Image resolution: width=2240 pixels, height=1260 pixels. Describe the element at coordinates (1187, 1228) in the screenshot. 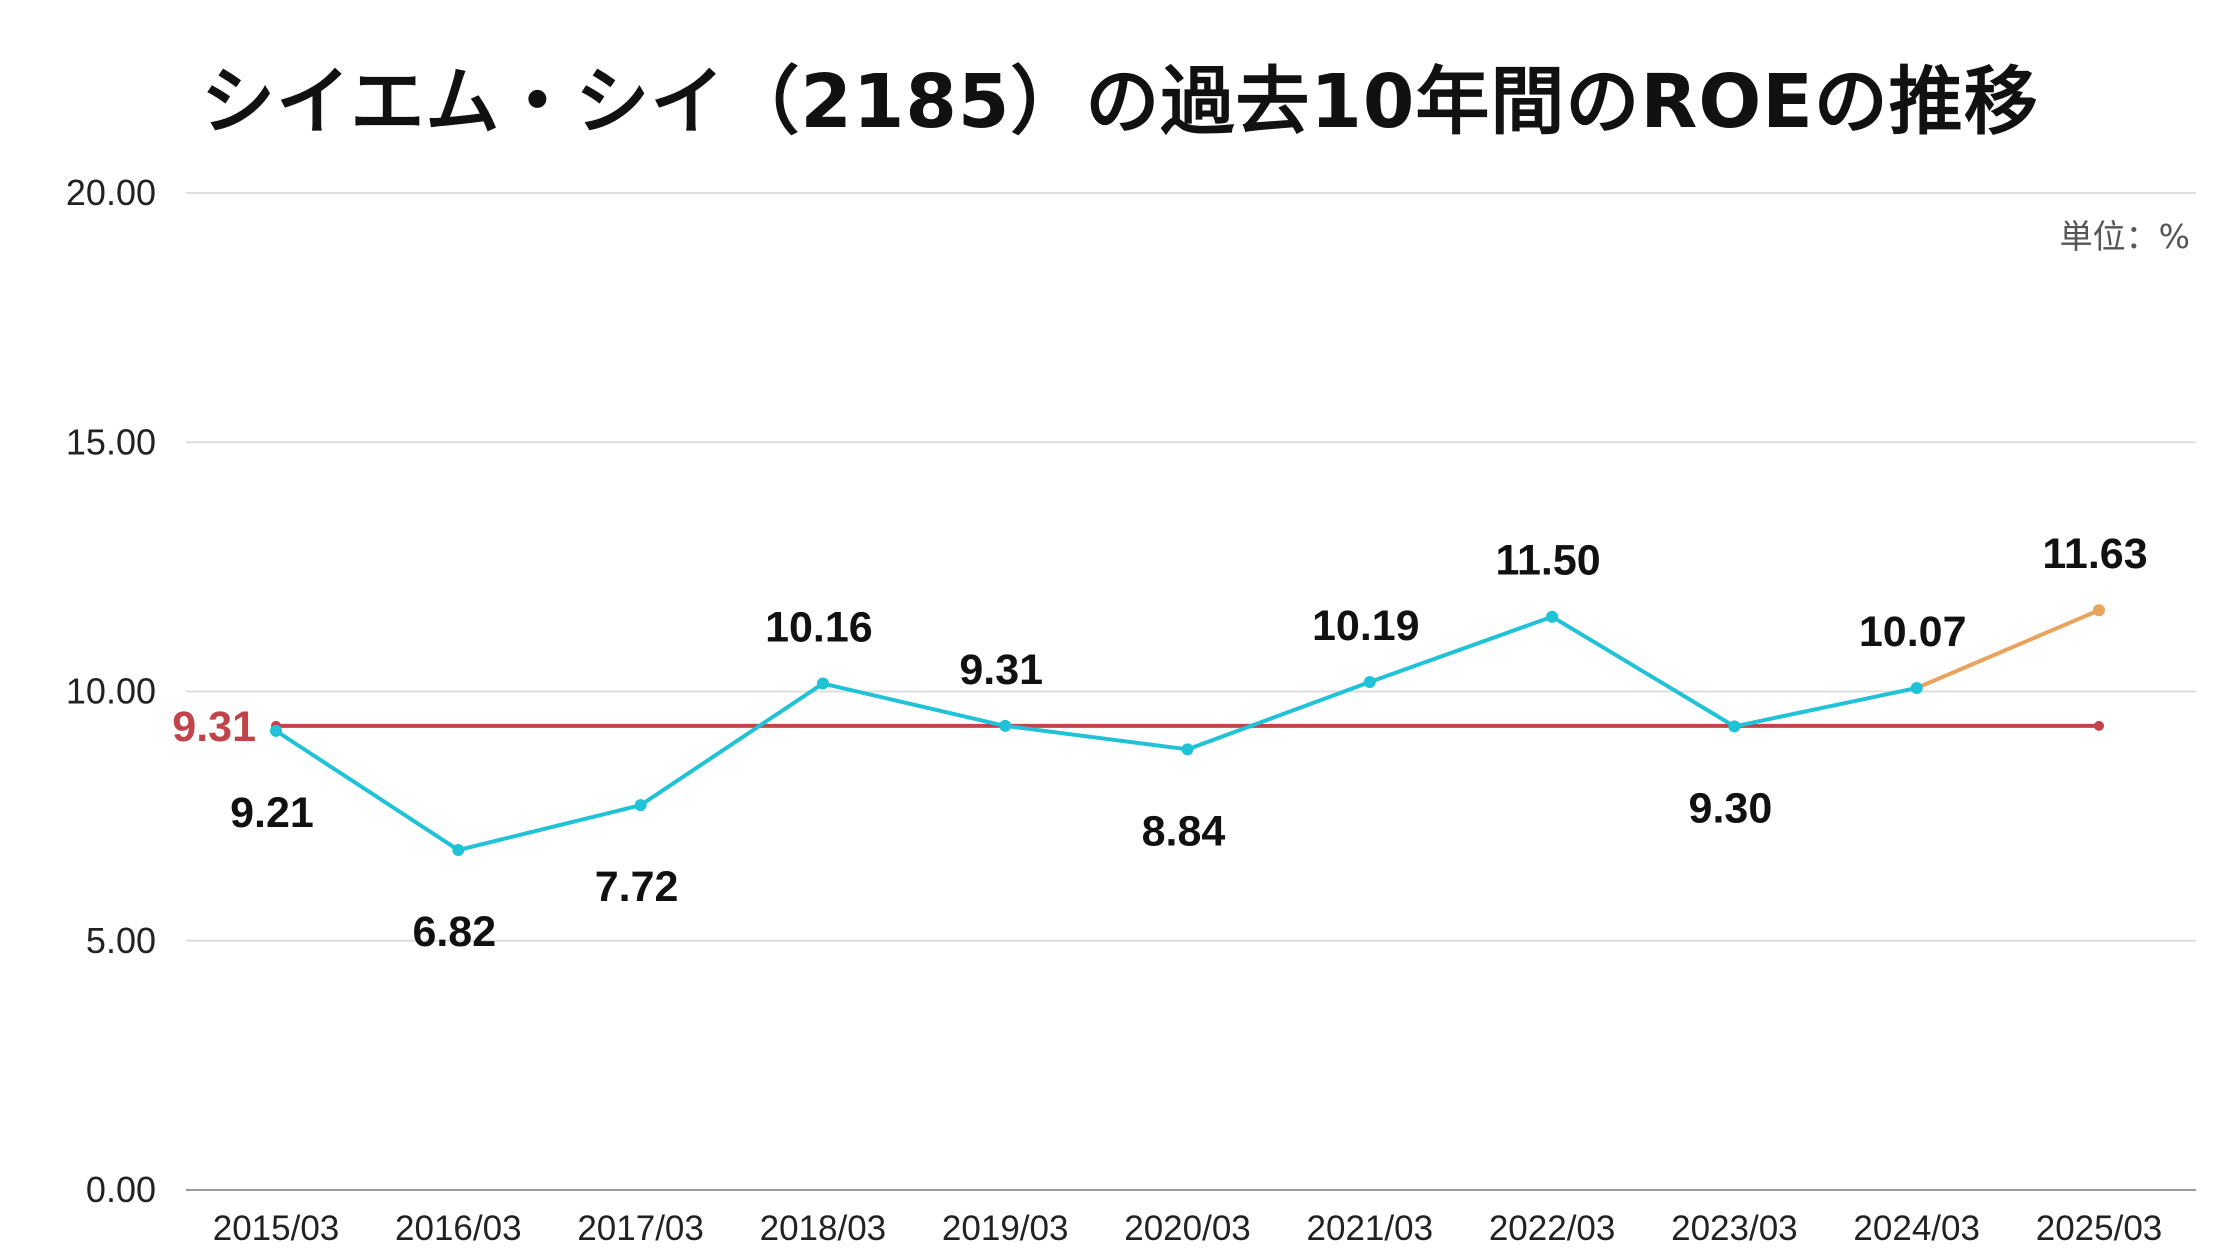

I see `x-tick-label: 2020/03` at that location.